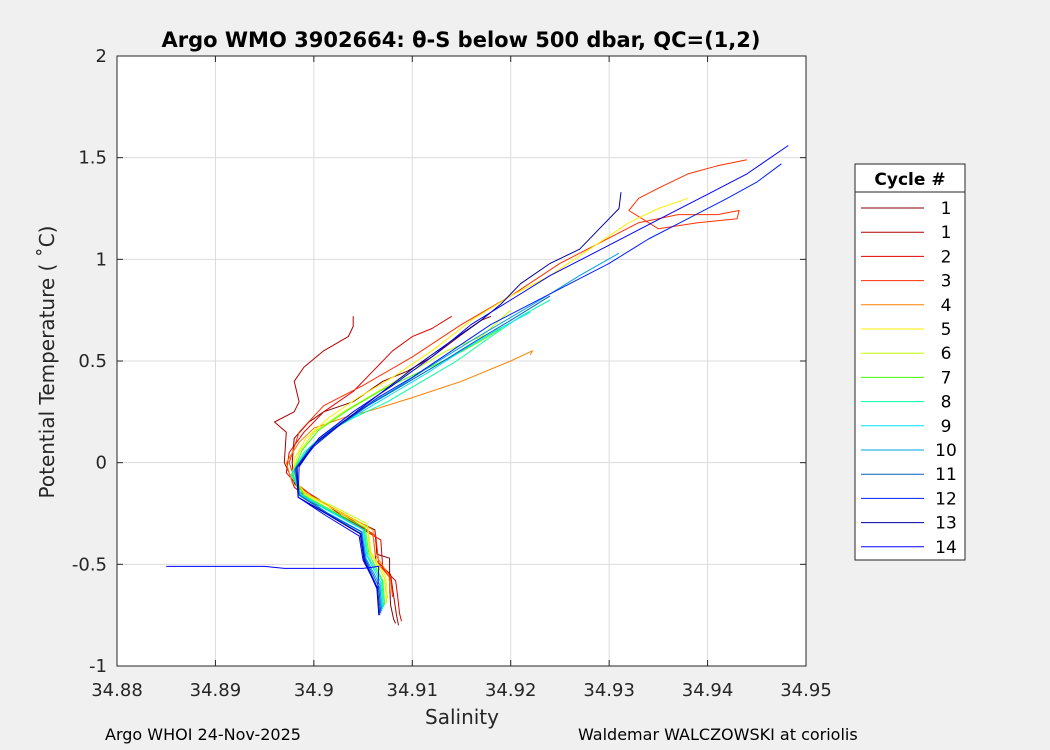 The image size is (1050, 750). What do you see at coordinates (708, 690) in the screenshot?
I see `x-tick-label: 34.94` at bounding box center [708, 690].